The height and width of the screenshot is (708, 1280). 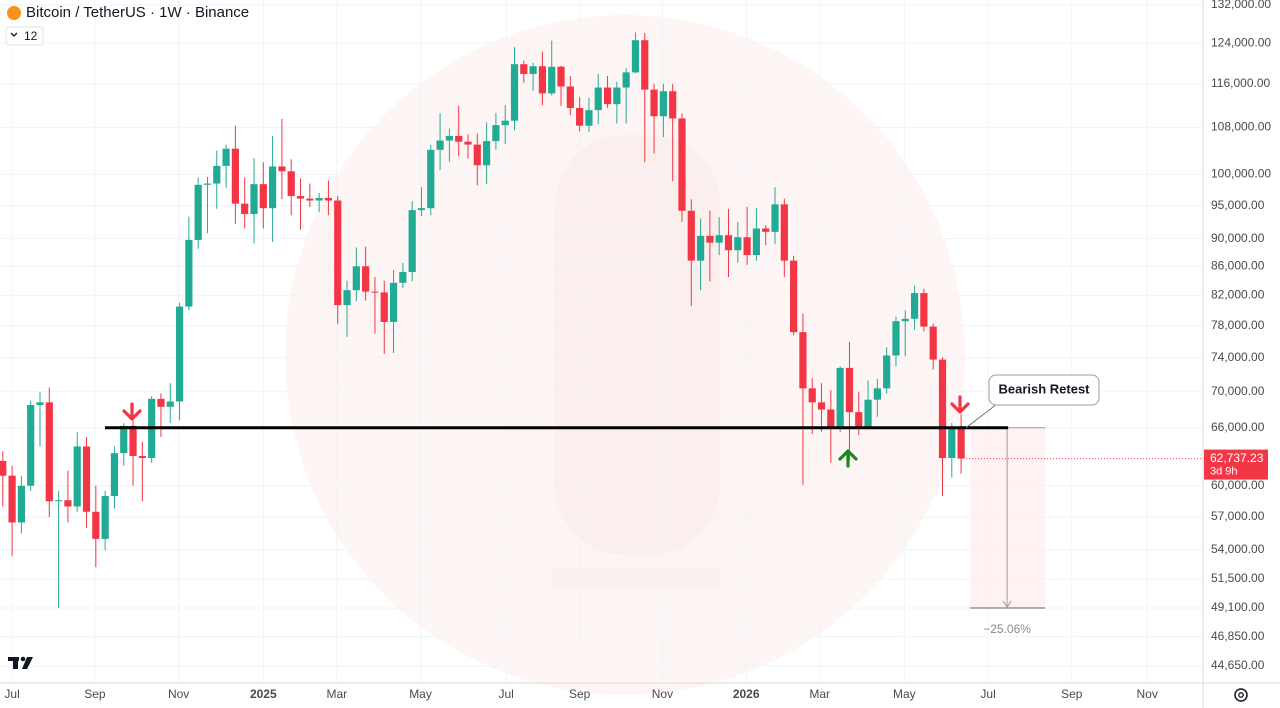 What do you see at coordinates (1238, 391) in the screenshot?
I see `y-tick-label: 70,000.00` at bounding box center [1238, 391].